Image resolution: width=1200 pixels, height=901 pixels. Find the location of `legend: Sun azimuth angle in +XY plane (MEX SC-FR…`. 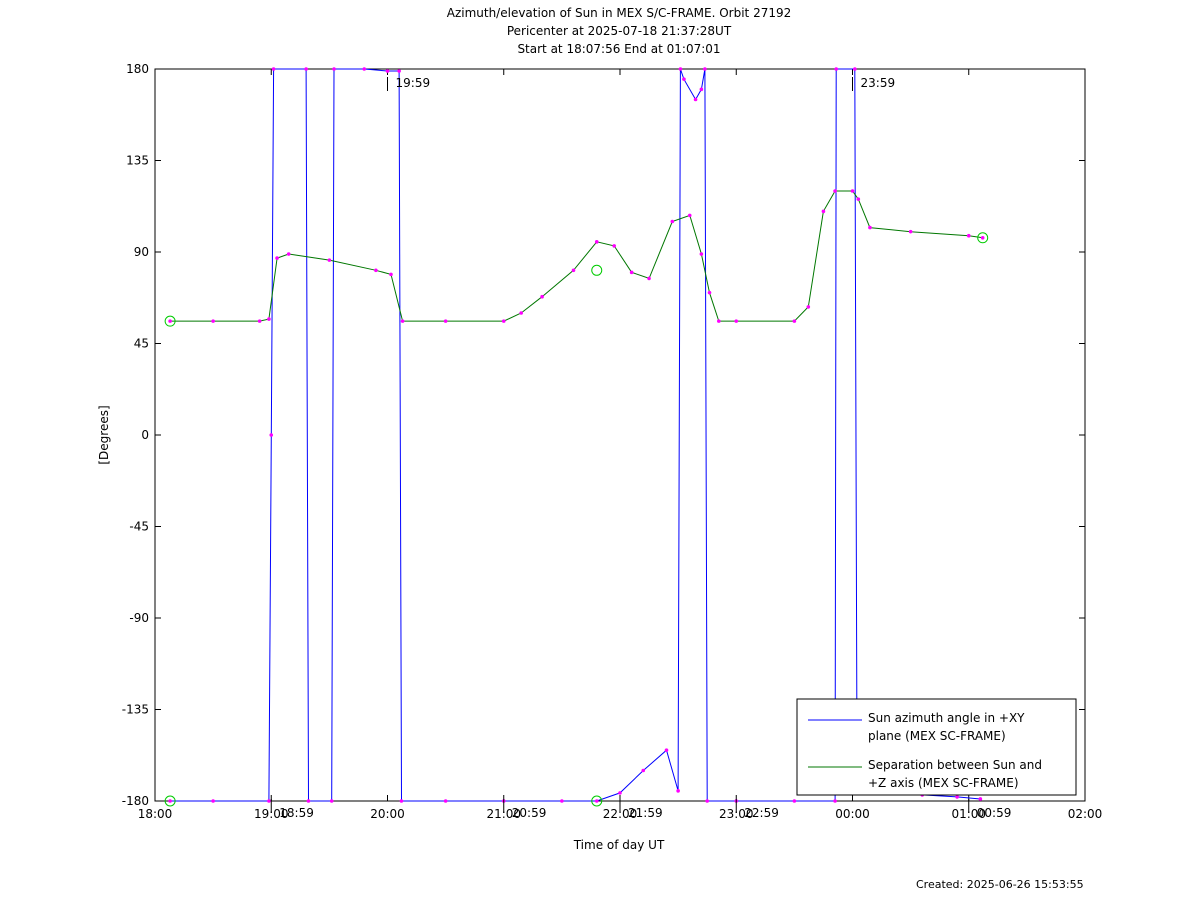

legend: Sun azimuth angle in +XY plane (MEX SC-FR… is located at coordinates (936, 747).